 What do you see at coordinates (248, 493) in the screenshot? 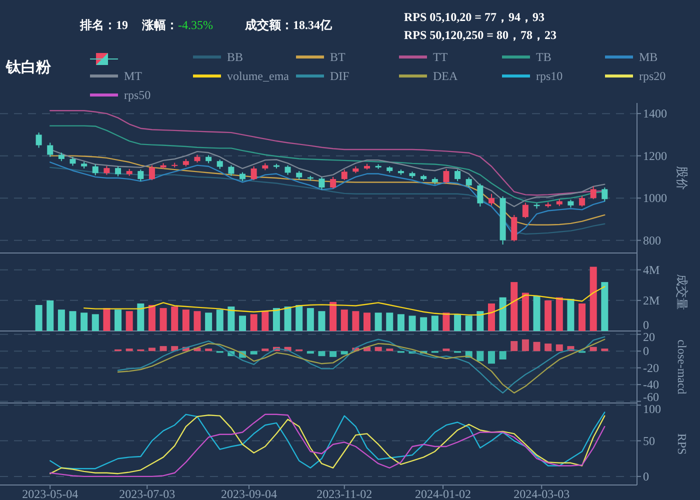
I see `x-tick-label: 2023-09-04` at bounding box center [248, 493].